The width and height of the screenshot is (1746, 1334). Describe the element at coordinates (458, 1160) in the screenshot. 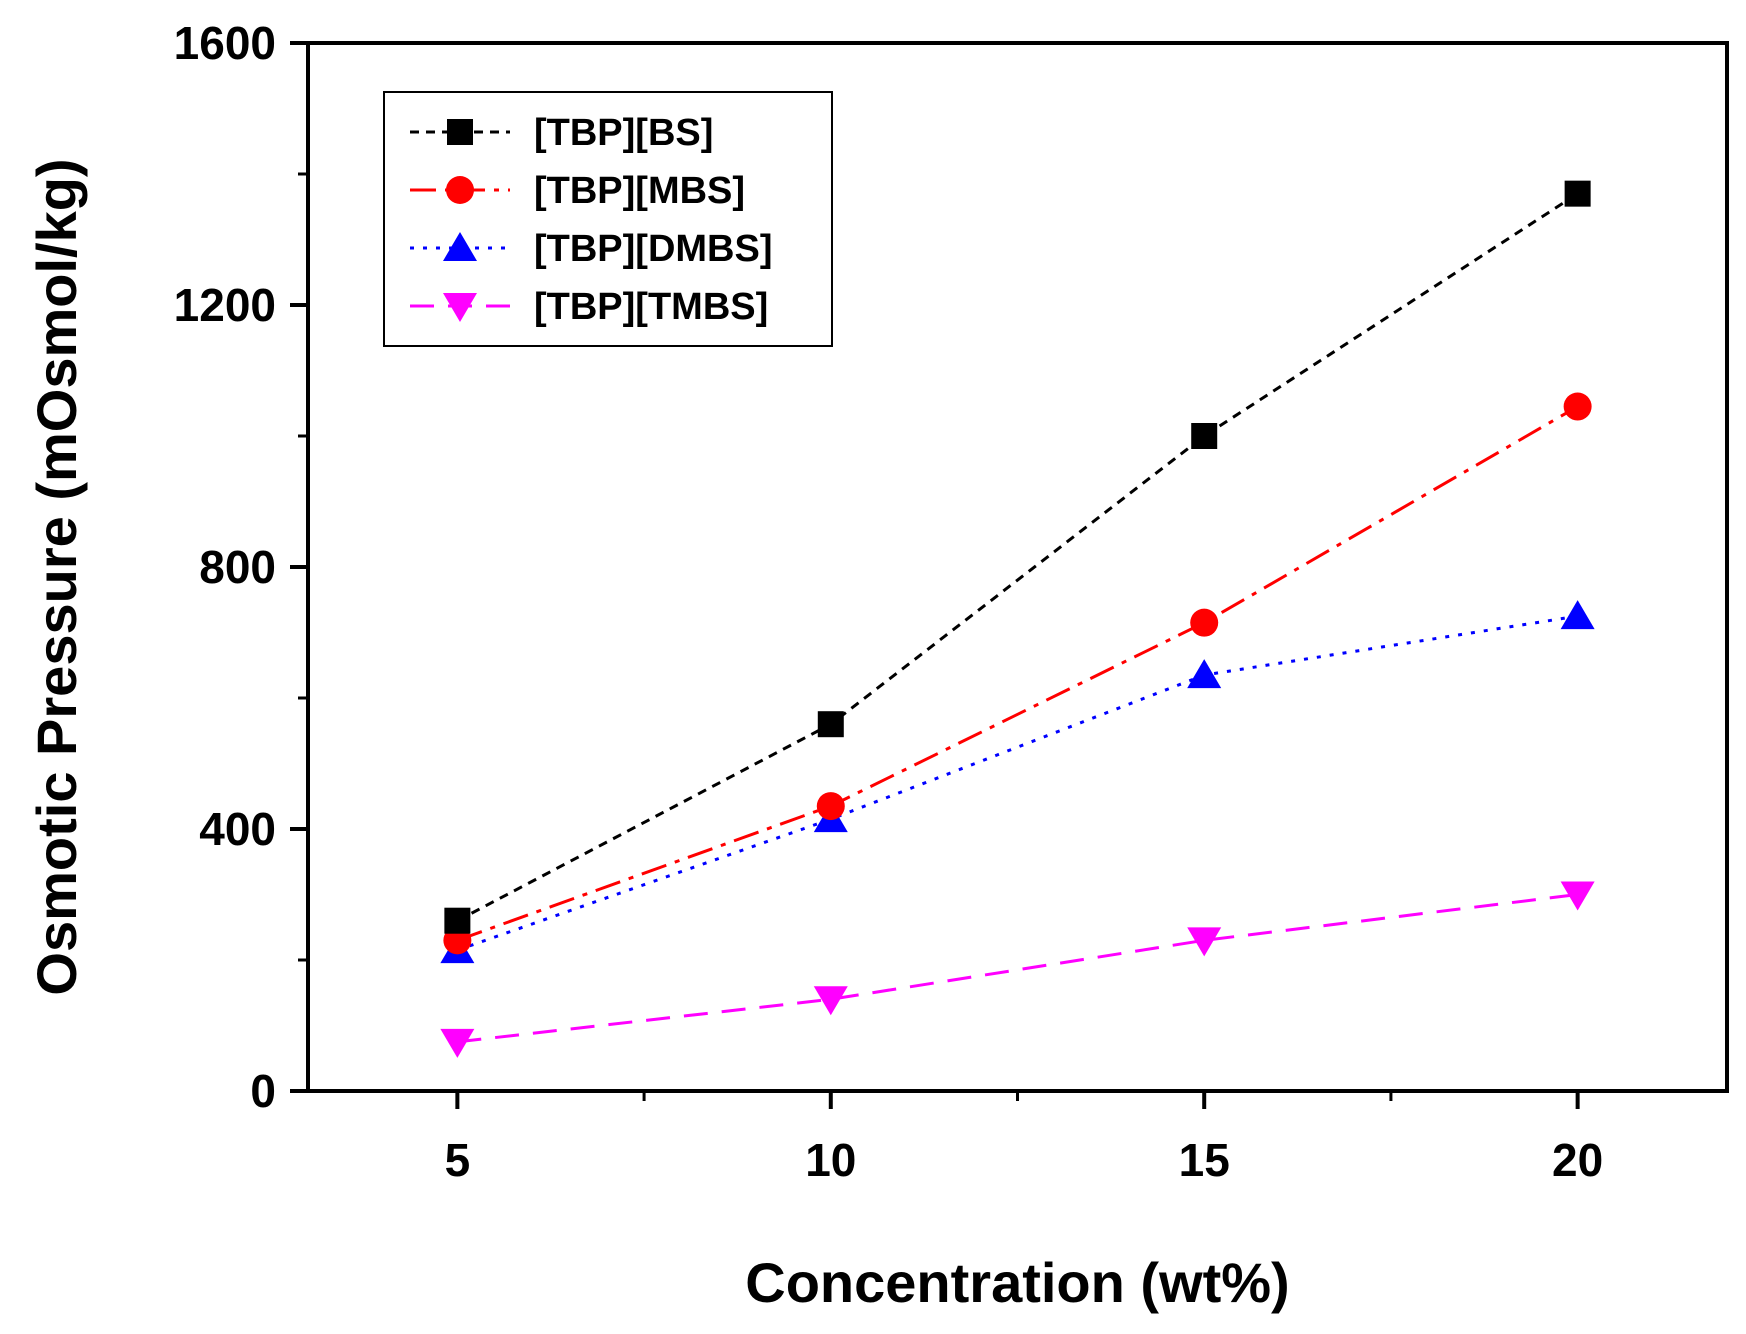

I see `x-tick-label: 5` at that location.